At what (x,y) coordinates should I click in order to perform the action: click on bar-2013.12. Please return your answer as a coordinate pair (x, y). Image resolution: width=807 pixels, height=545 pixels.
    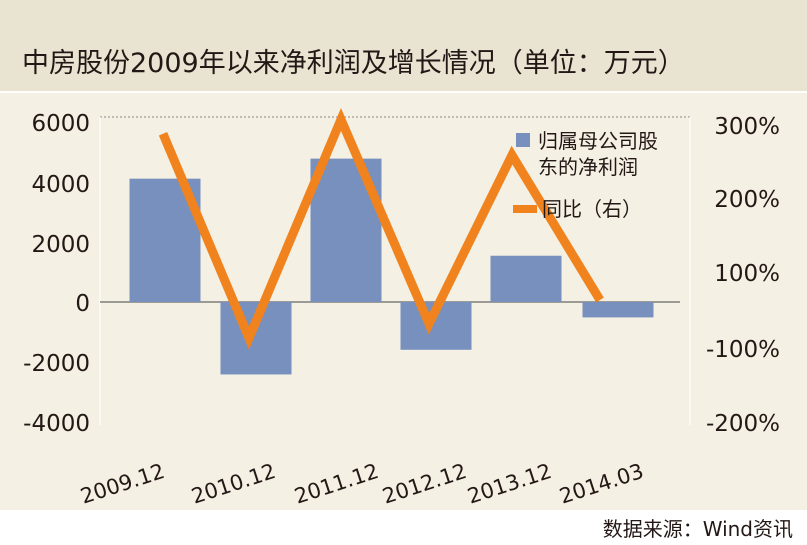
    Looking at the image, I should click on (526, 278).